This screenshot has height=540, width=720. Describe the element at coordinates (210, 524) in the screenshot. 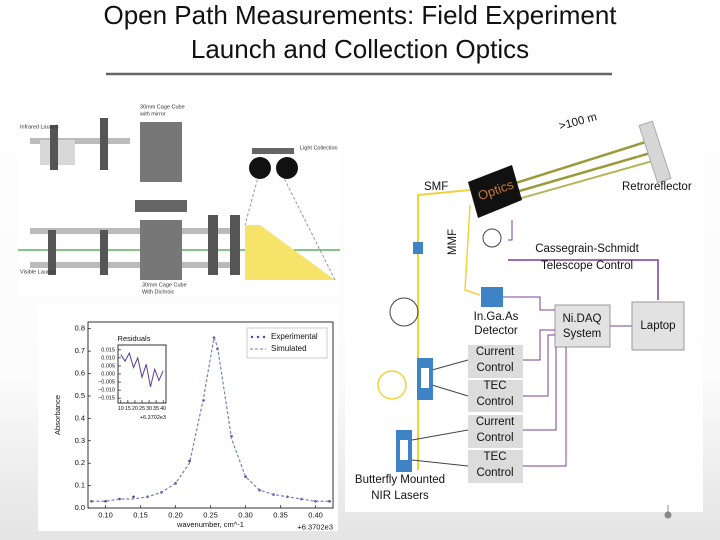

I see `x-axis-label: wavenumber, cm^-1` at that location.